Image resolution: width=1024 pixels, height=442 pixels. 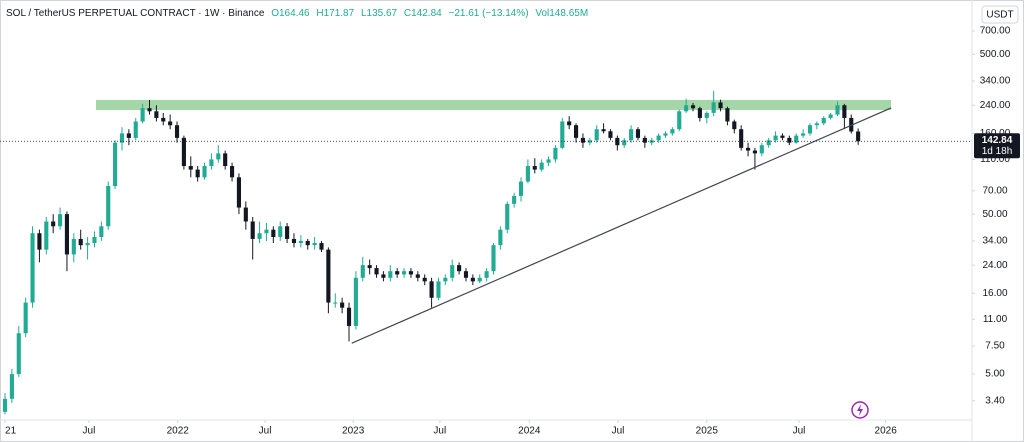 What do you see at coordinates (995, 105) in the screenshot?
I see `y-tick-label: 240.00` at bounding box center [995, 105].